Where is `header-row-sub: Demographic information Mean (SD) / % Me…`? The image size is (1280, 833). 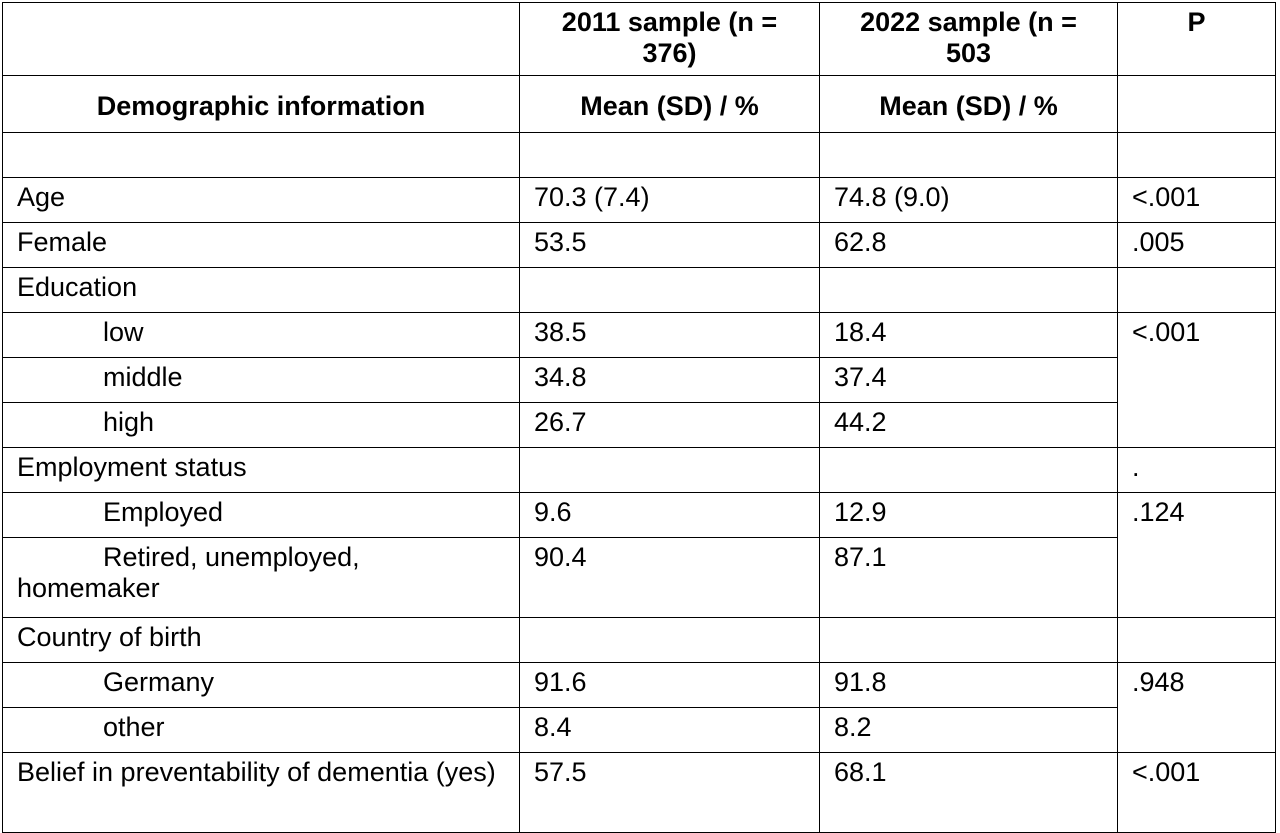 header-row-sub: Demographic information Mean (SD) / % Me… is located at coordinates (639, 104).